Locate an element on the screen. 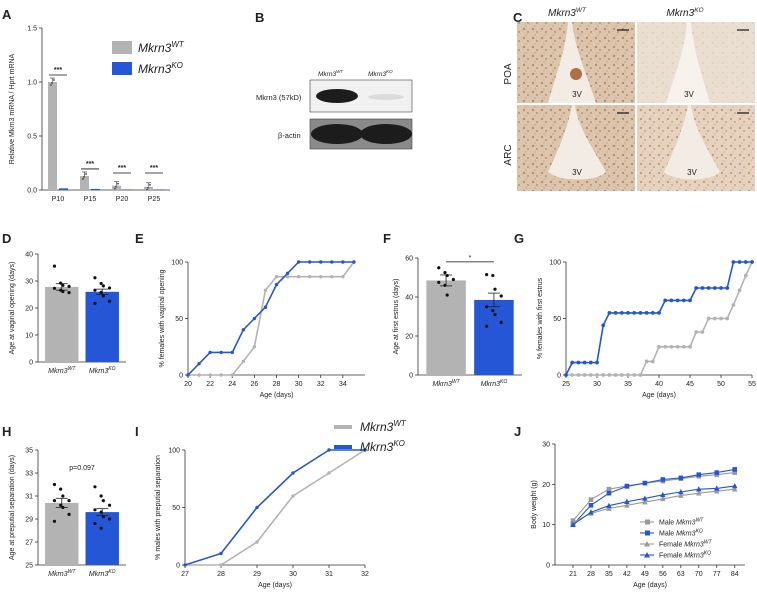 This screenshot has width=757, height=597. legend-j-sup-1: KO is located at coordinates (699, 532).